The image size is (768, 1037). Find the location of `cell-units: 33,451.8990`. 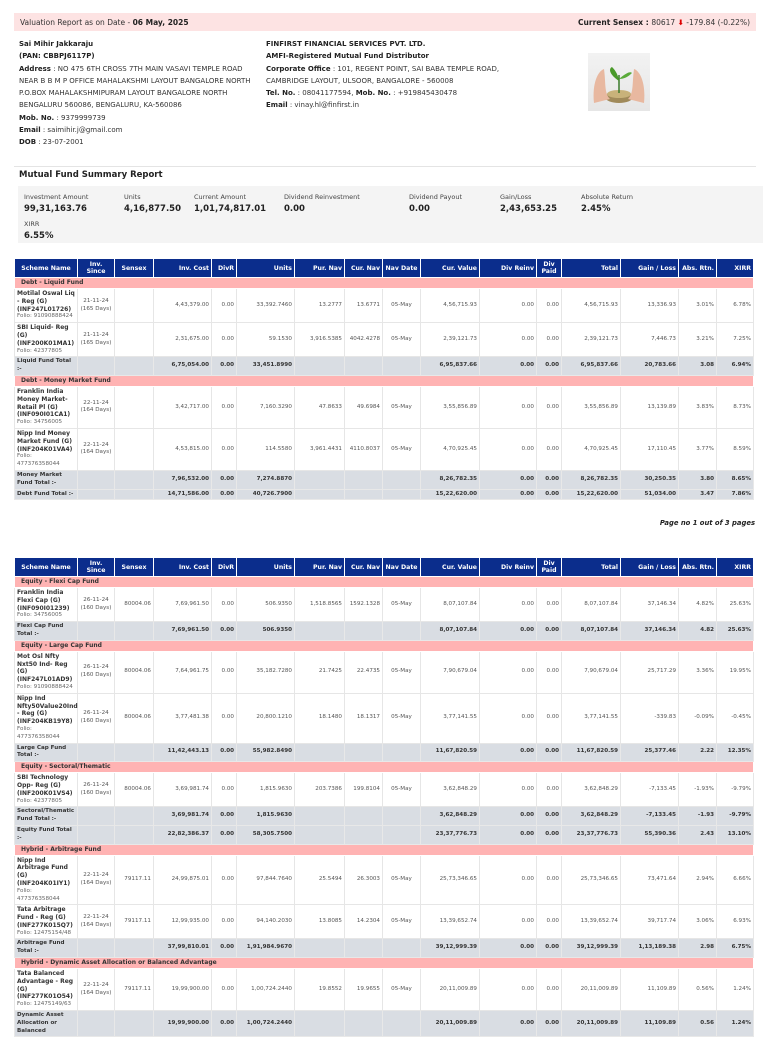

cell-units: 33,451.8990 is located at coordinates (265, 366).